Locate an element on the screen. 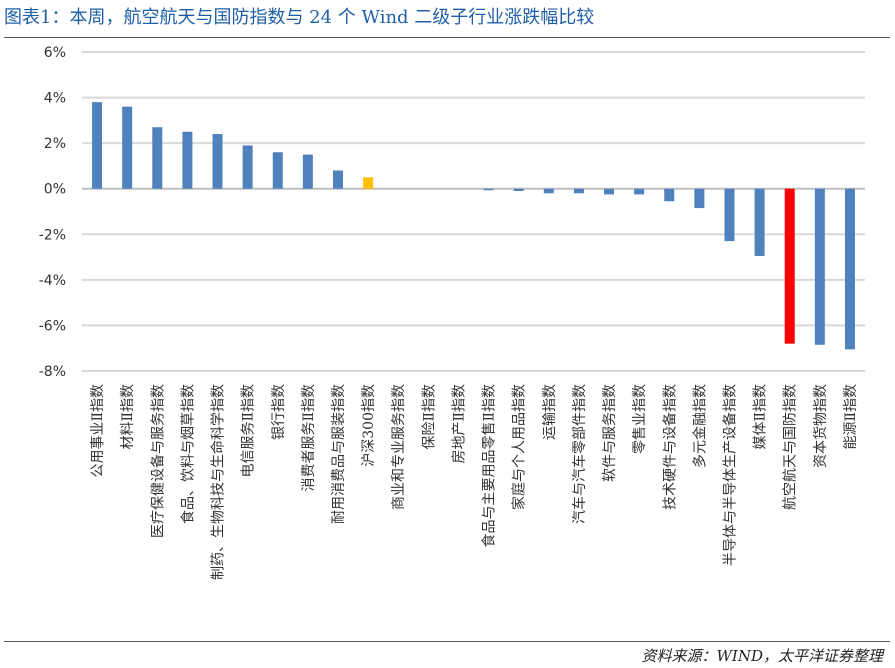 The height and width of the screenshot is (668, 895). x-category-label: 汽车与汽车零部件指数 is located at coordinates (579, 454).